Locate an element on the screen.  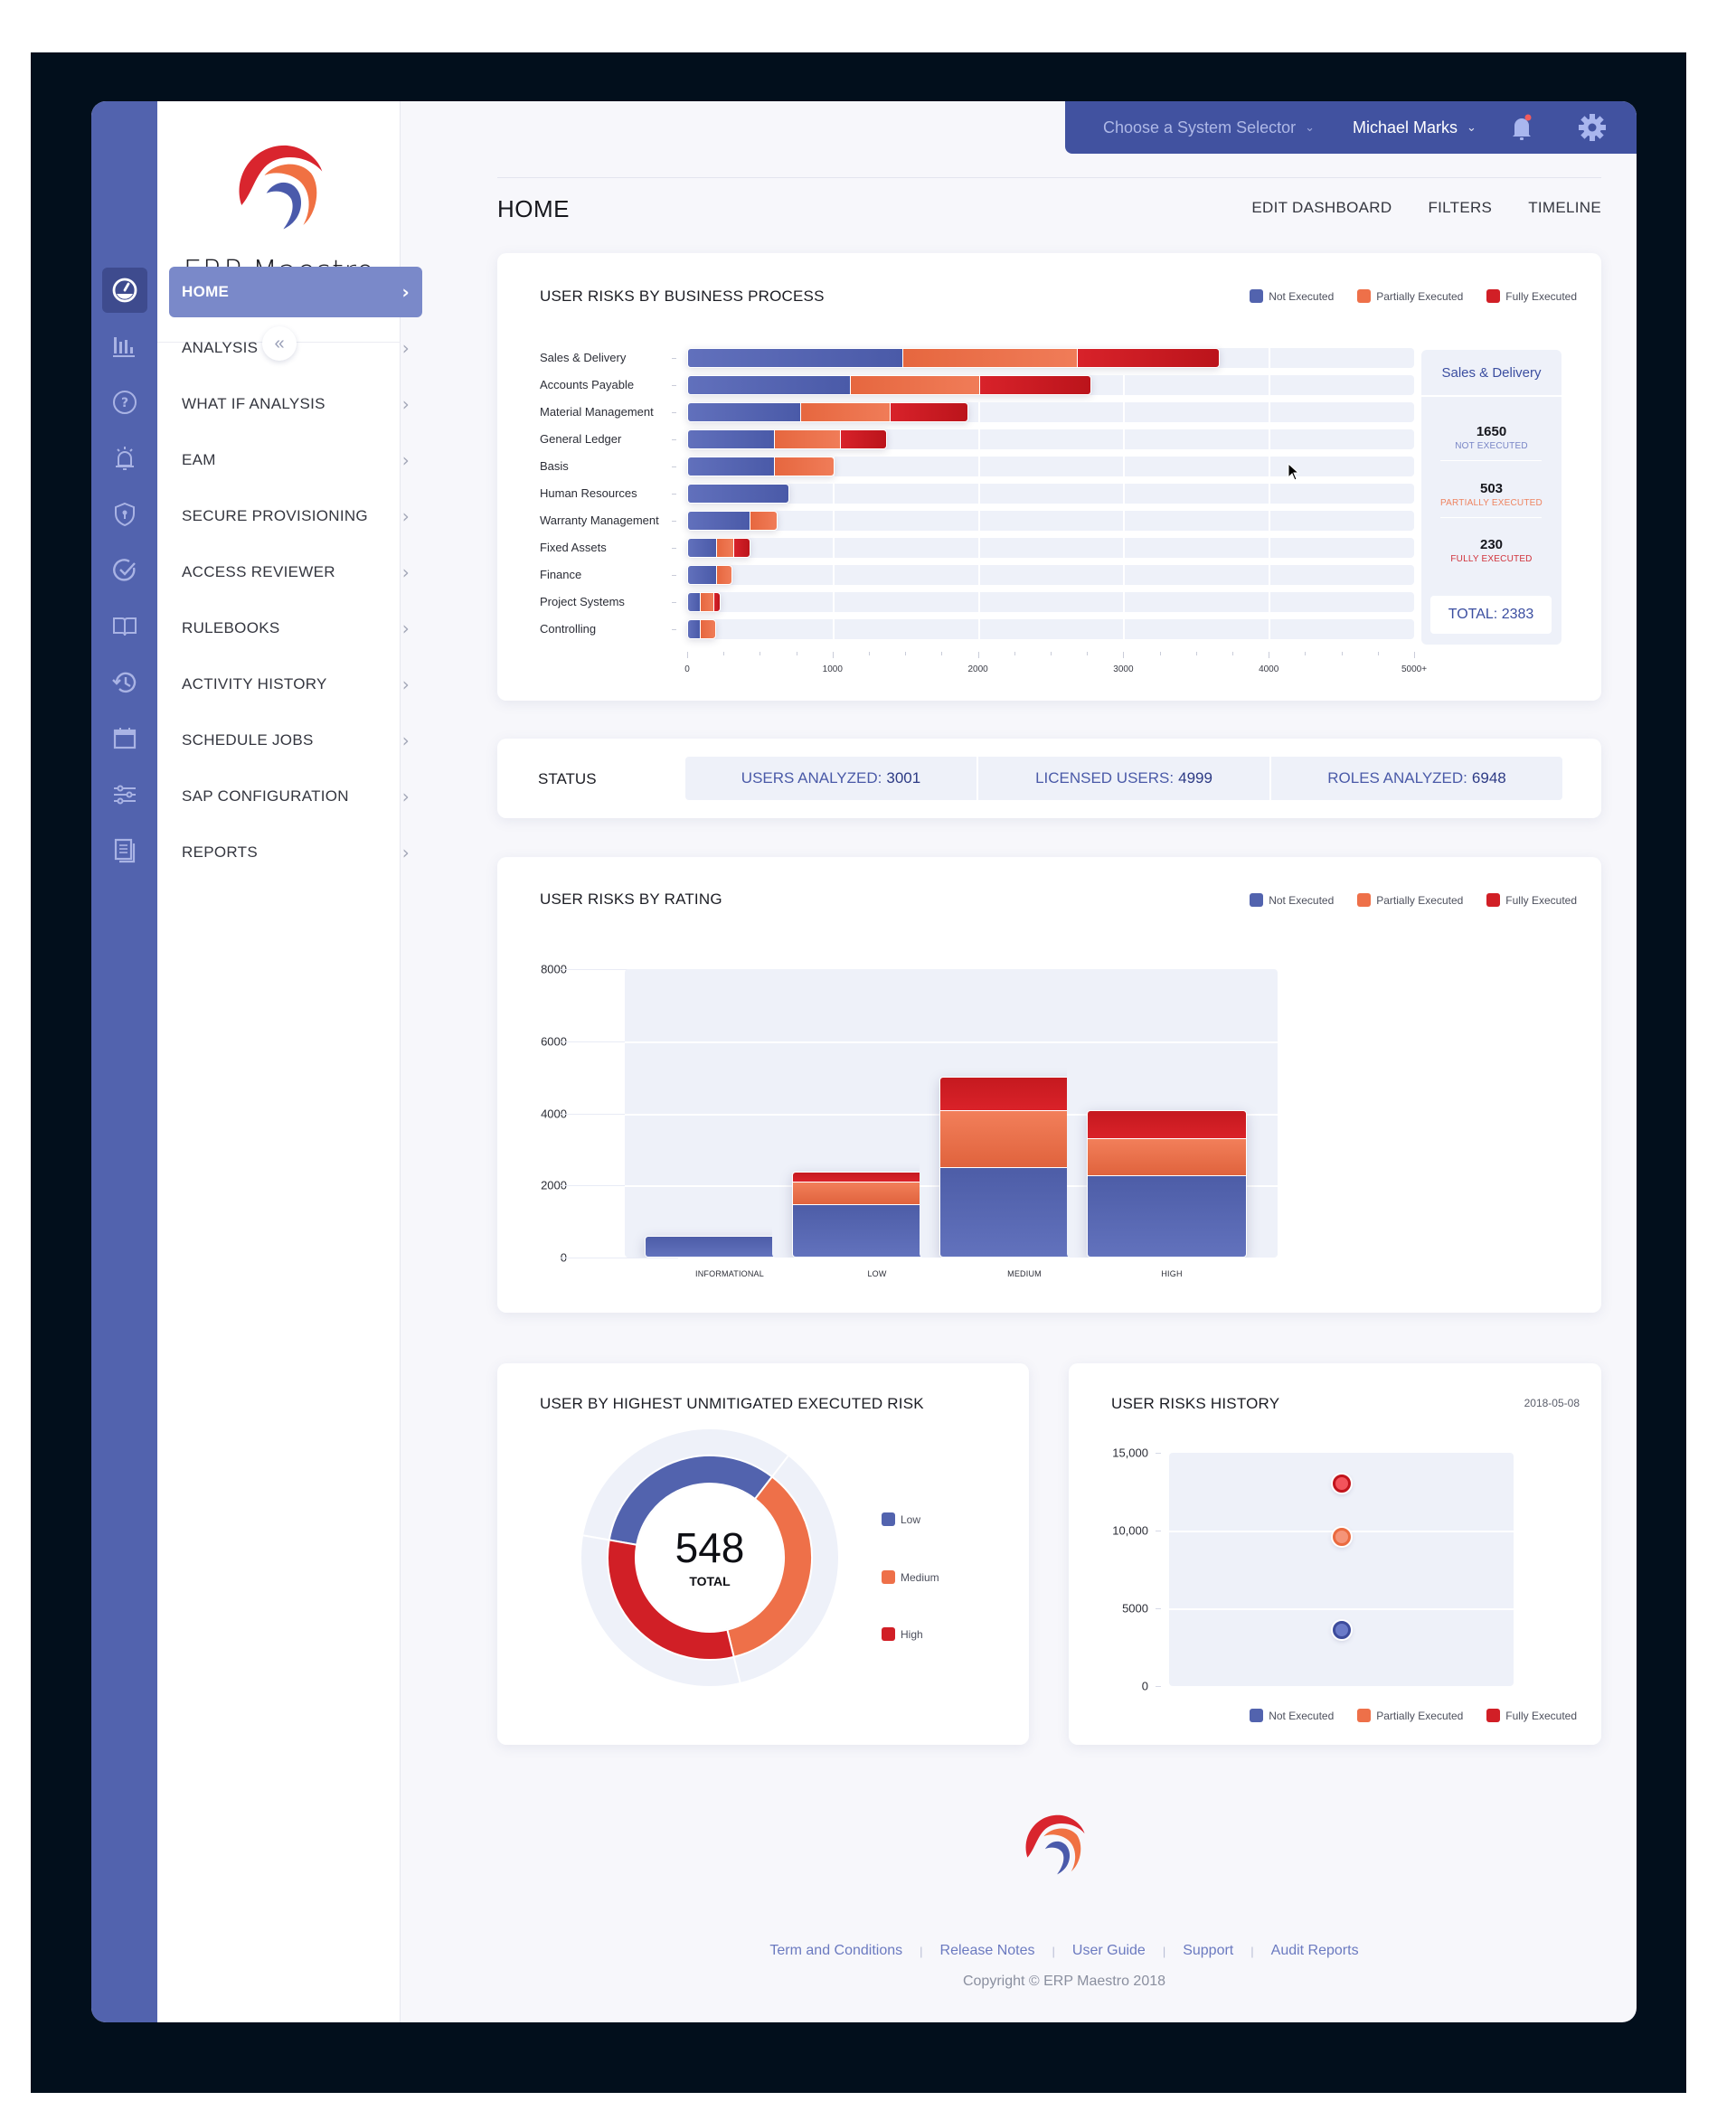
dashboard-gauge-icon is located at coordinates (125, 290).